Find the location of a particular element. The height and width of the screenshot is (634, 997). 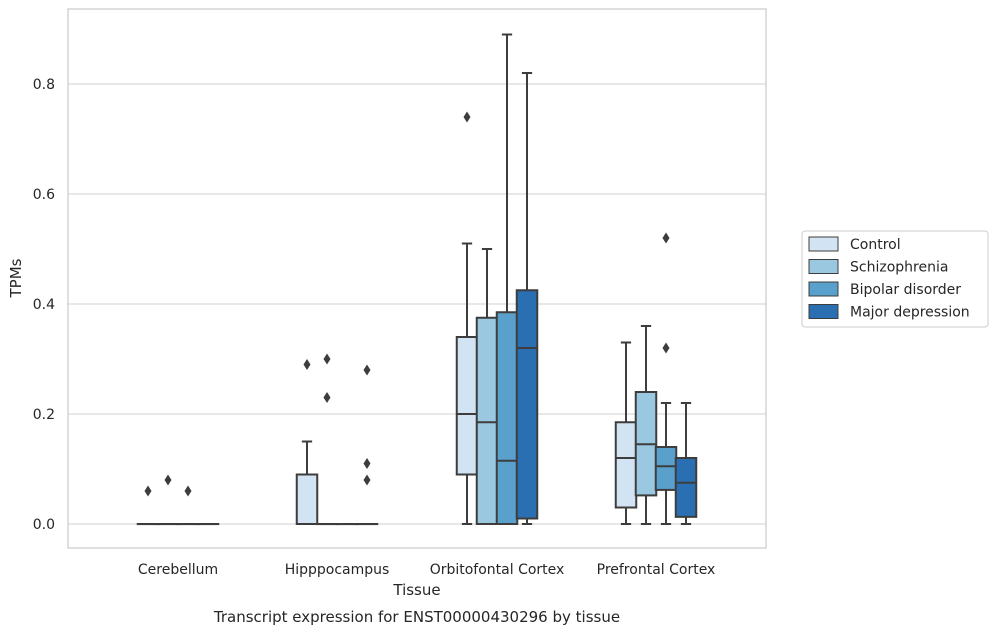

y-tick-label: 0.8 is located at coordinates (44, 85).